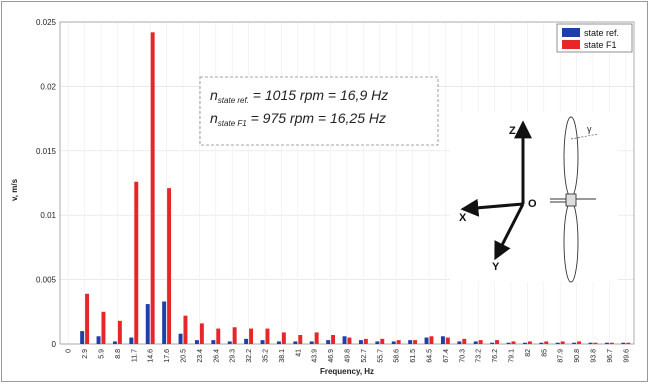 The image size is (651, 388). Describe the element at coordinates (495, 356) in the screenshot. I see `x-tick-label: 76.2` at that location.